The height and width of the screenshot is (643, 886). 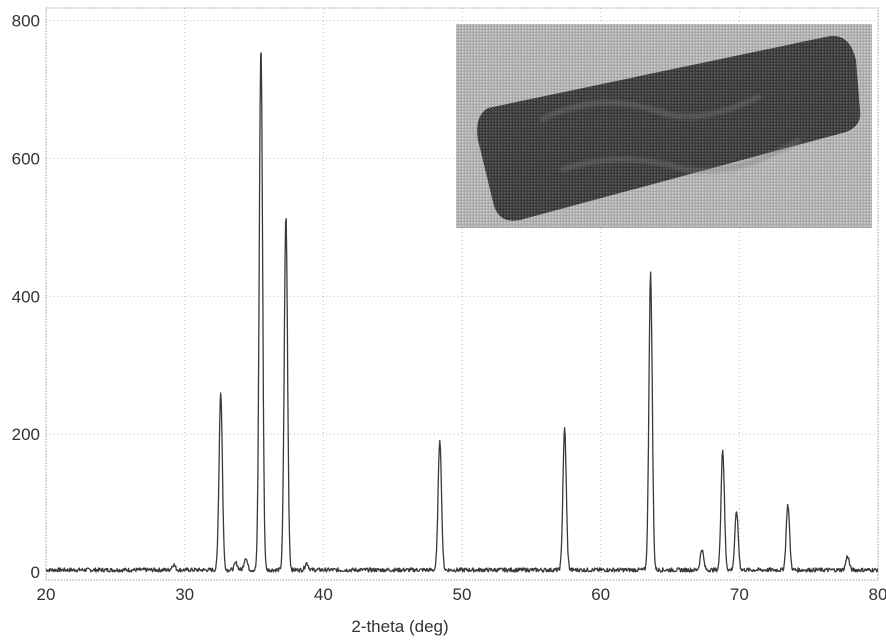 I want to click on y-tick-label: 400, so click(x=26, y=296).